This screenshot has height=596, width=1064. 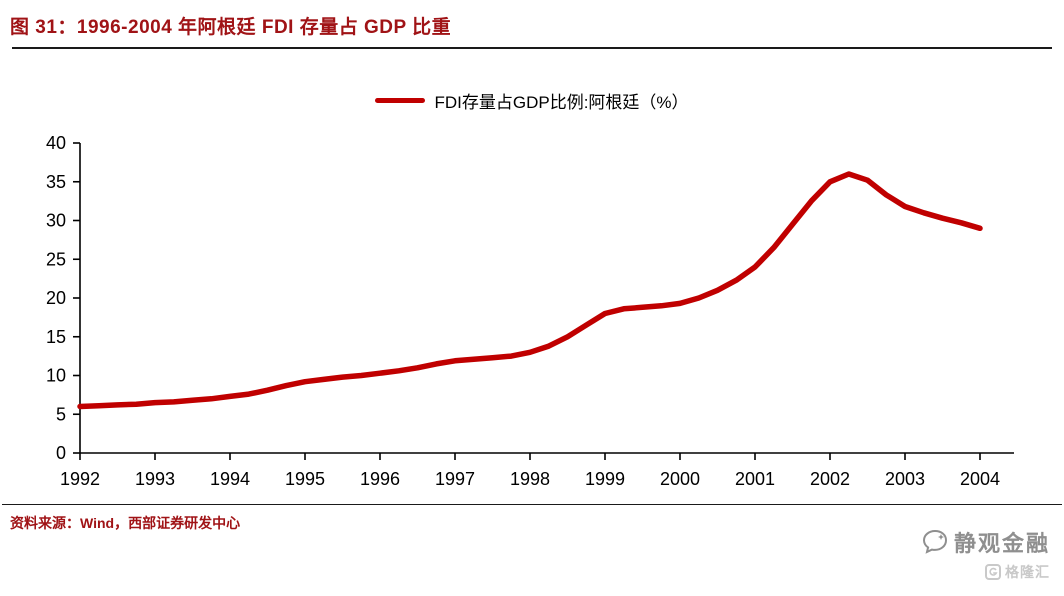 What do you see at coordinates (934, 541) in the screenshot?
I see `chat-bubble-icon` at bounding box center [934, 541].